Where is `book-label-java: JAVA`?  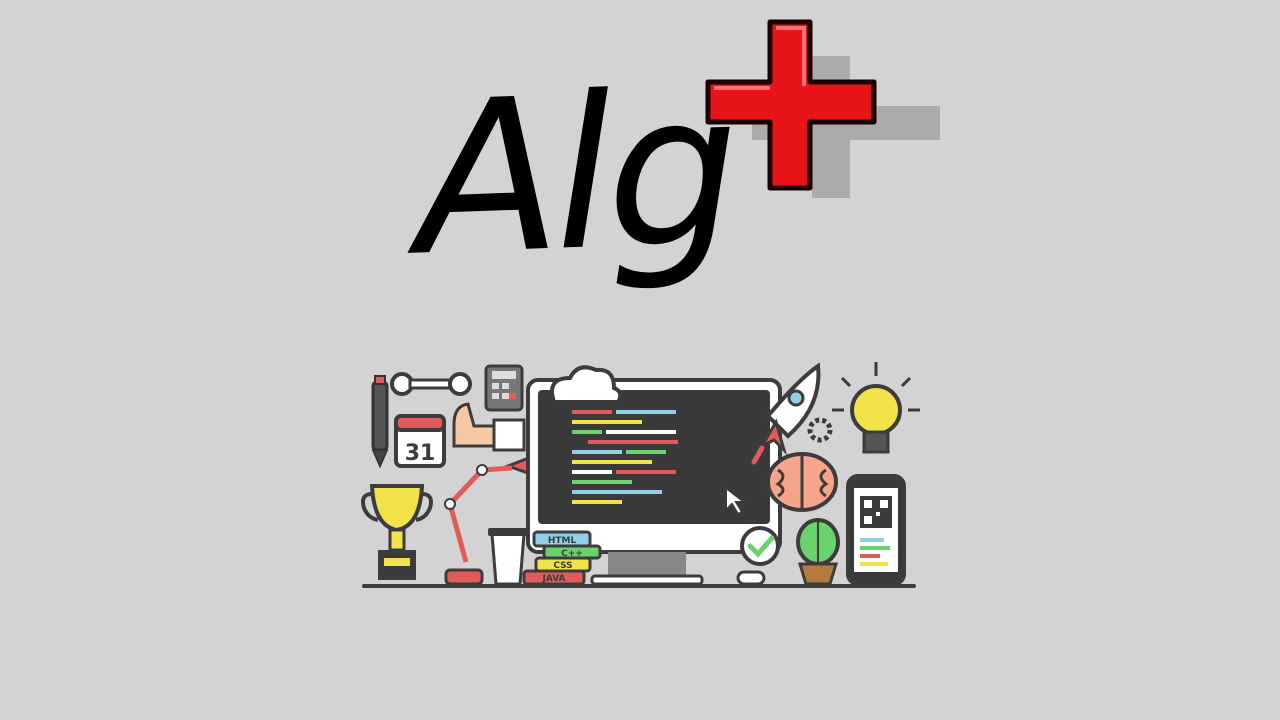
book-label-java: JAVA is located at coordinates (553, 579).